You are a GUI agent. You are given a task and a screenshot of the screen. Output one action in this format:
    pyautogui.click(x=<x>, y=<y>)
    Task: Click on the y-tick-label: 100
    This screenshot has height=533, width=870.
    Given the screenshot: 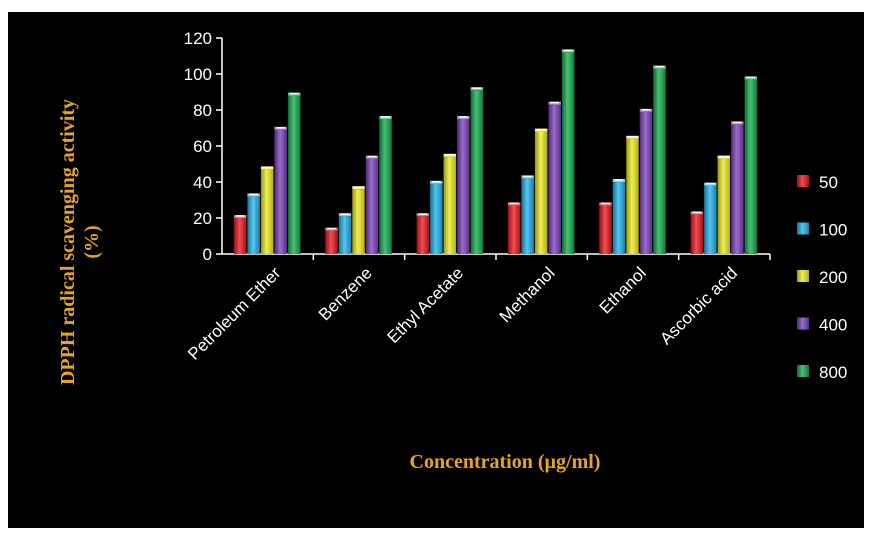 What is the action you would take?
    pyautogui.click(x=198, y=74)
    